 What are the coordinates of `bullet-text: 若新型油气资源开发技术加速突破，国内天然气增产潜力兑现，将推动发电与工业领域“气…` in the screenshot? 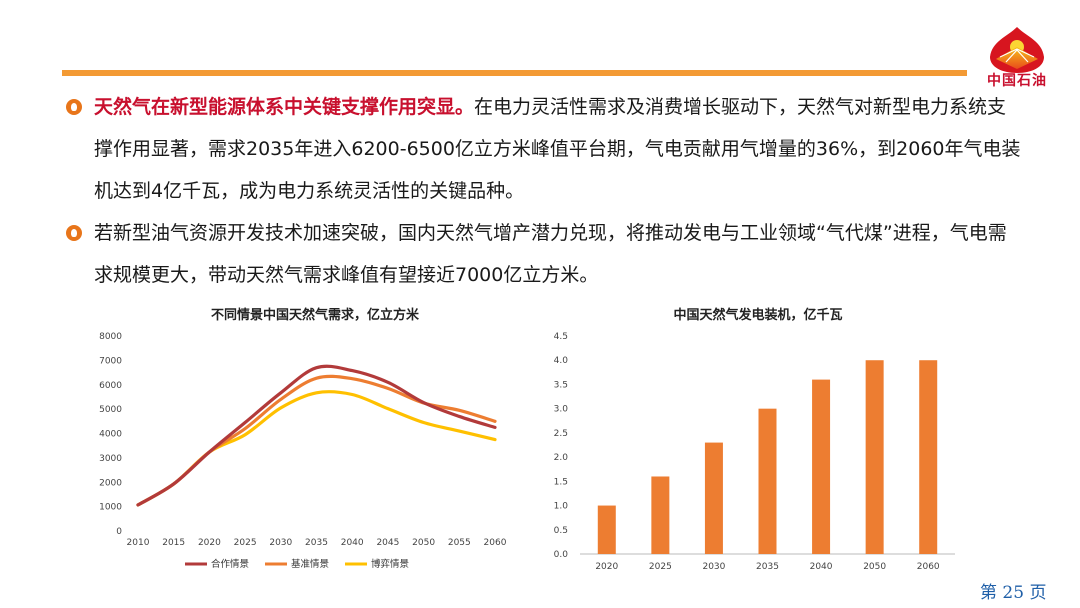 It's located at (550, 254).